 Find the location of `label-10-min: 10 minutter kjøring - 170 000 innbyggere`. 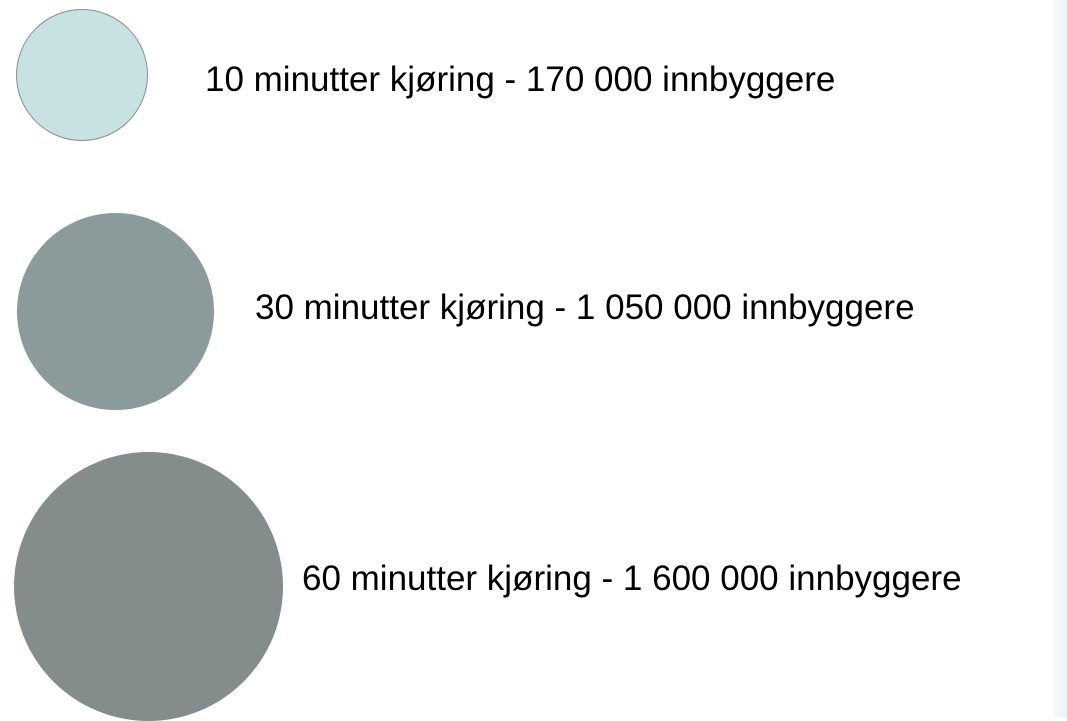

label-10-min: 10 minutter kjøring - 170 000 innbyggere is located at coordinates (520, 79).